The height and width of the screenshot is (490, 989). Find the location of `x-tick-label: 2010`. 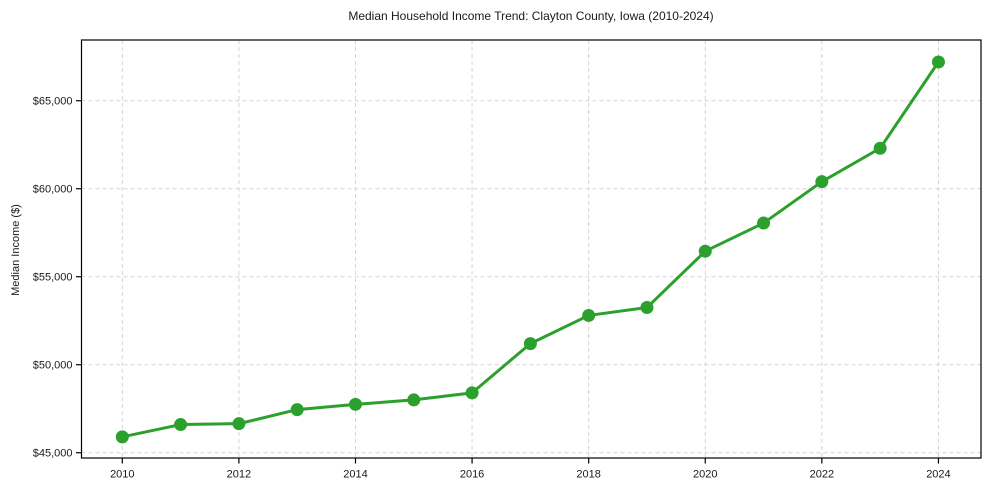

x-tick-label: 2010 is located at coordinates (122, 475).